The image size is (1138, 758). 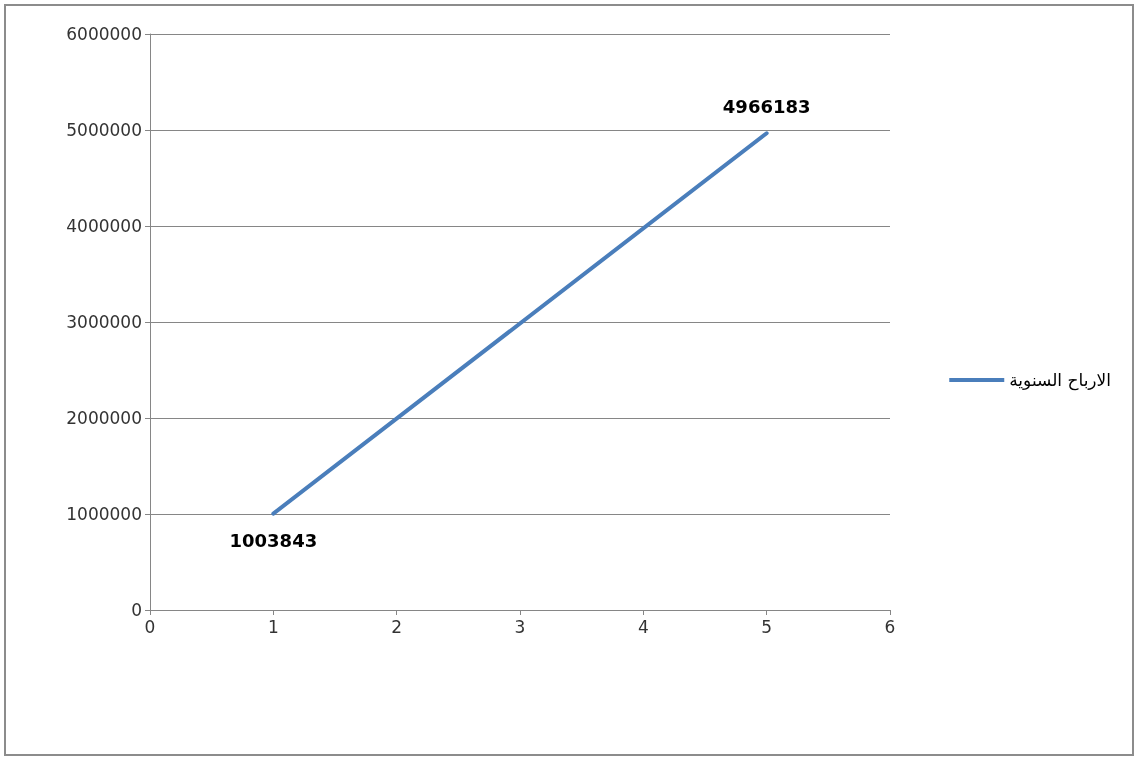 What do you see at coordinates (520, 626) in the screenshot?
I see `x-tick-label: 3` at bounding box center [520, 626].